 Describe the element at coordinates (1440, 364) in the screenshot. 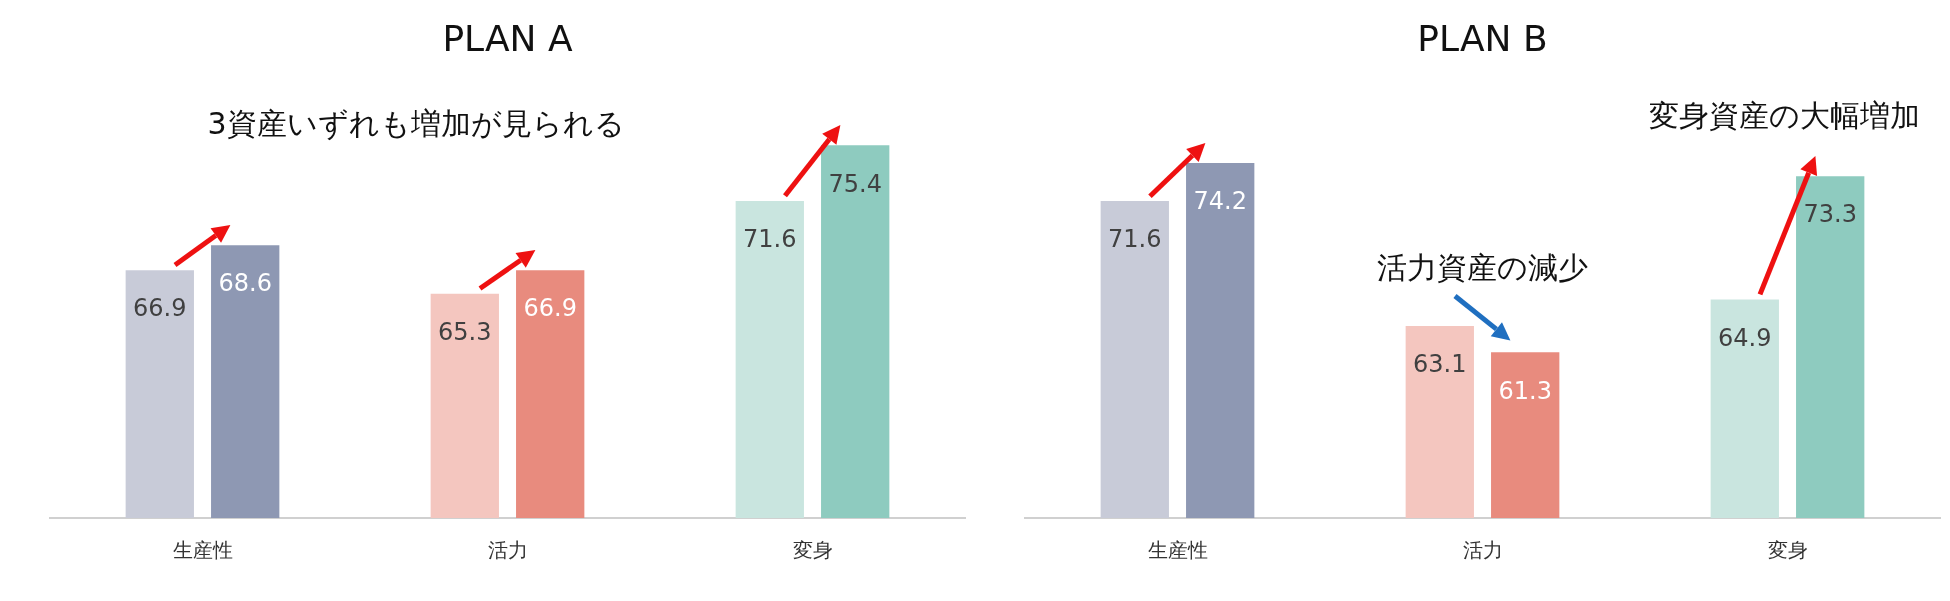

I see `data-label: 63.1` at that location.